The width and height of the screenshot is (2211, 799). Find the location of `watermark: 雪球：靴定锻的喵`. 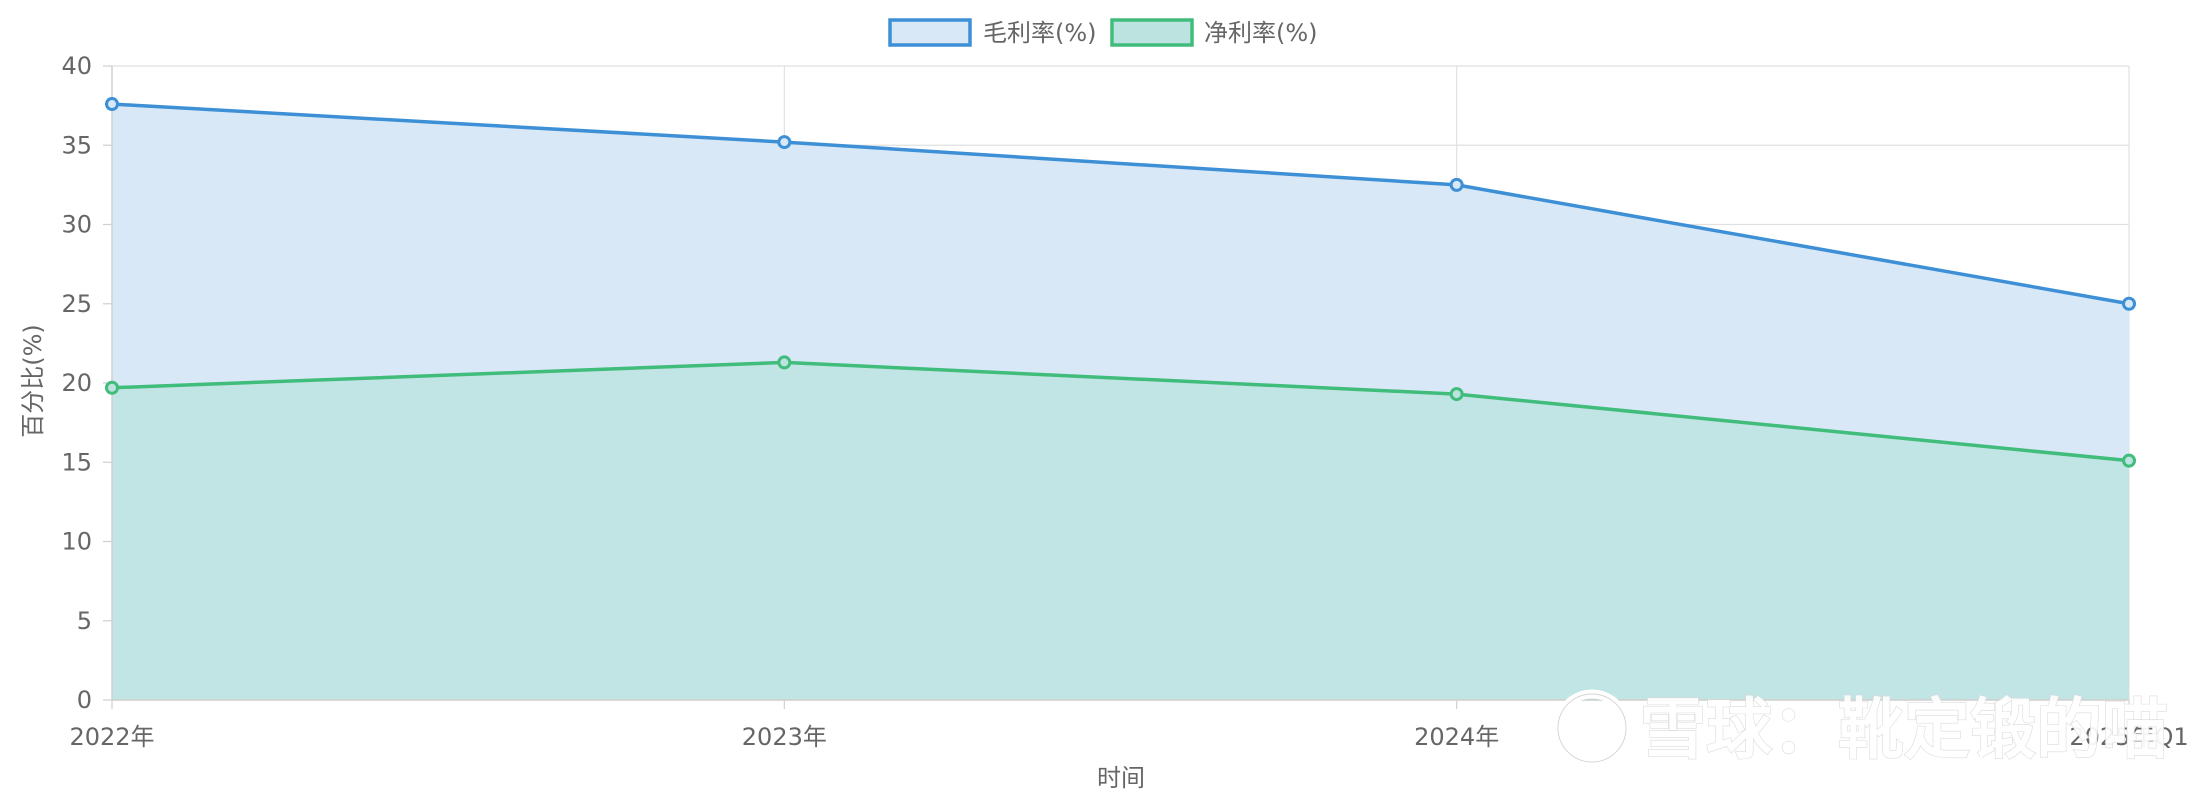

watermark: 雪球：靴定锻的喵 is located at coordinates (1861, 729).